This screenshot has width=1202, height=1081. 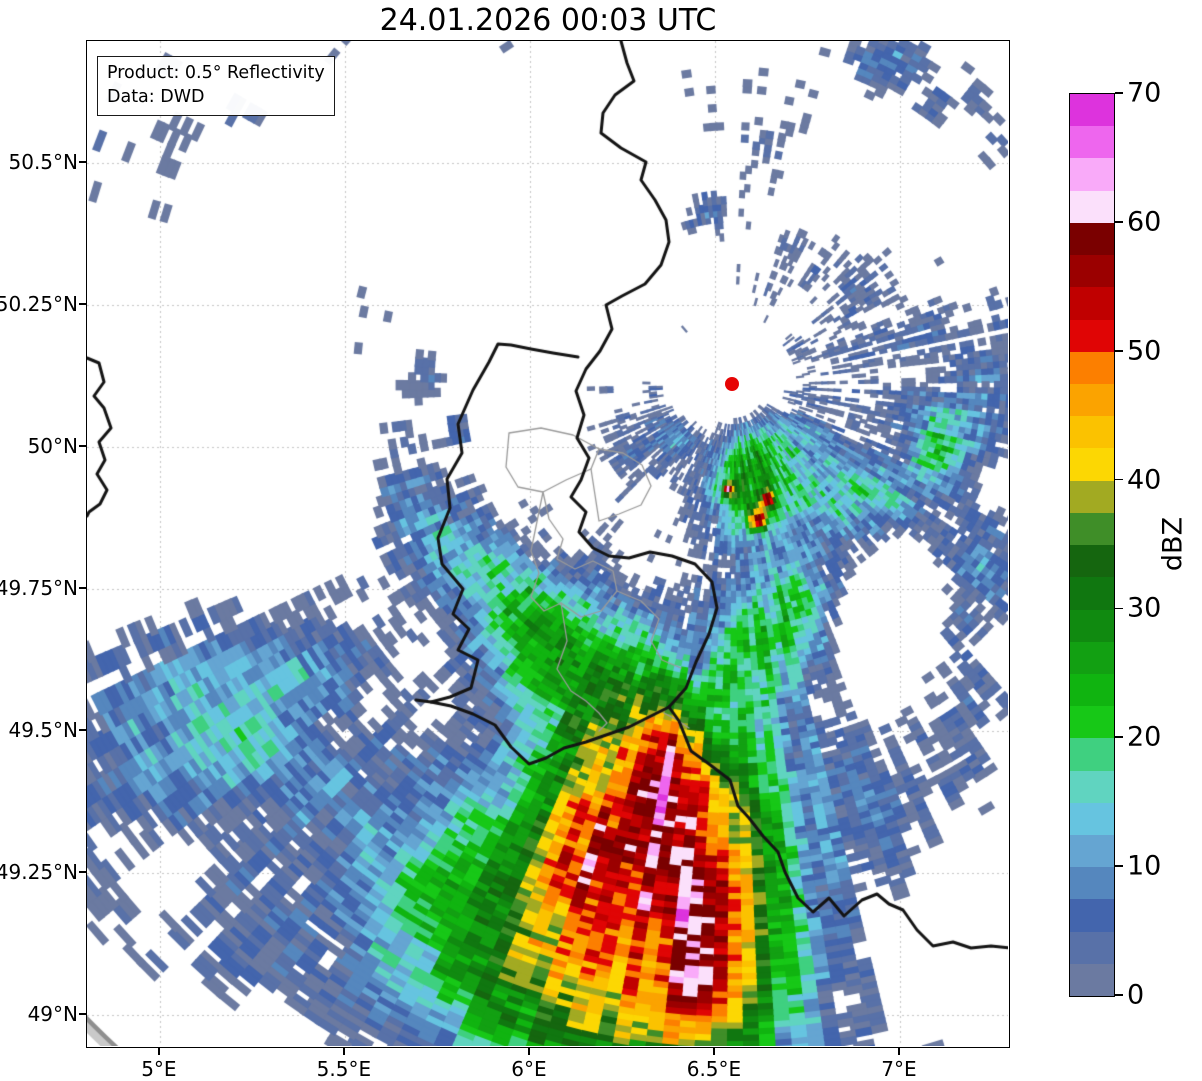 I want to click on plot-title: 24.01.2026 00:03 UTC, so click(x=548, y=20).